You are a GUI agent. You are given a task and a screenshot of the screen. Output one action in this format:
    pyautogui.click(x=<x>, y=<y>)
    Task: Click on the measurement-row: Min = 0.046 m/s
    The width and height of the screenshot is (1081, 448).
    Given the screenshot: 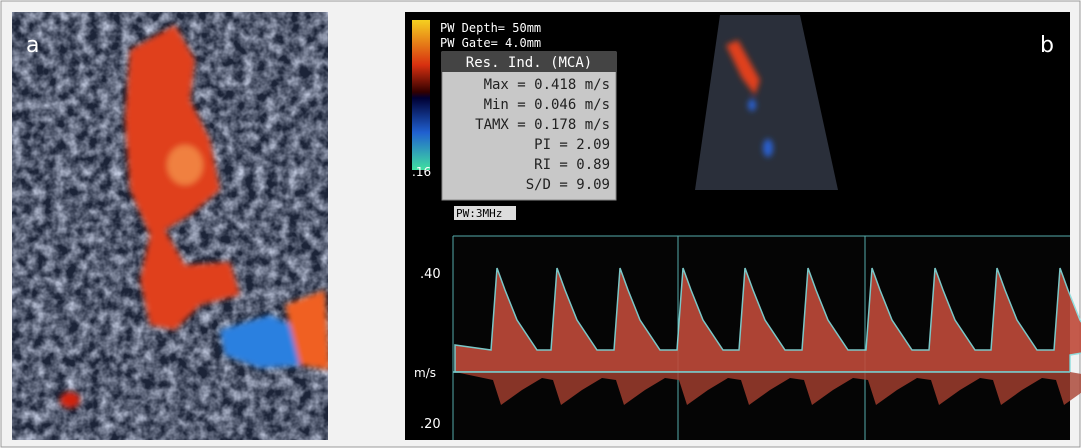 What is the action you would take?
    pyautogui.click(x=547, y=105)
    